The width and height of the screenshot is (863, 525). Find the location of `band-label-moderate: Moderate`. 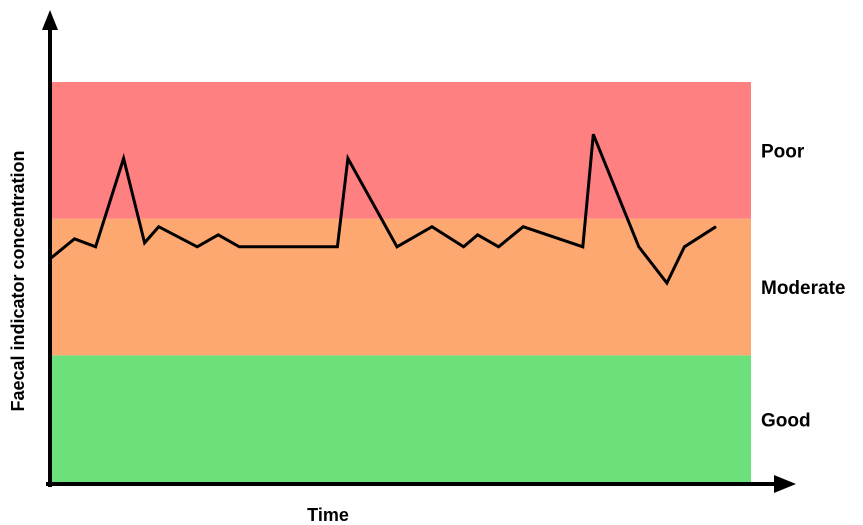

band-label-moderate: Moderate is located at coordinates (803, 288).